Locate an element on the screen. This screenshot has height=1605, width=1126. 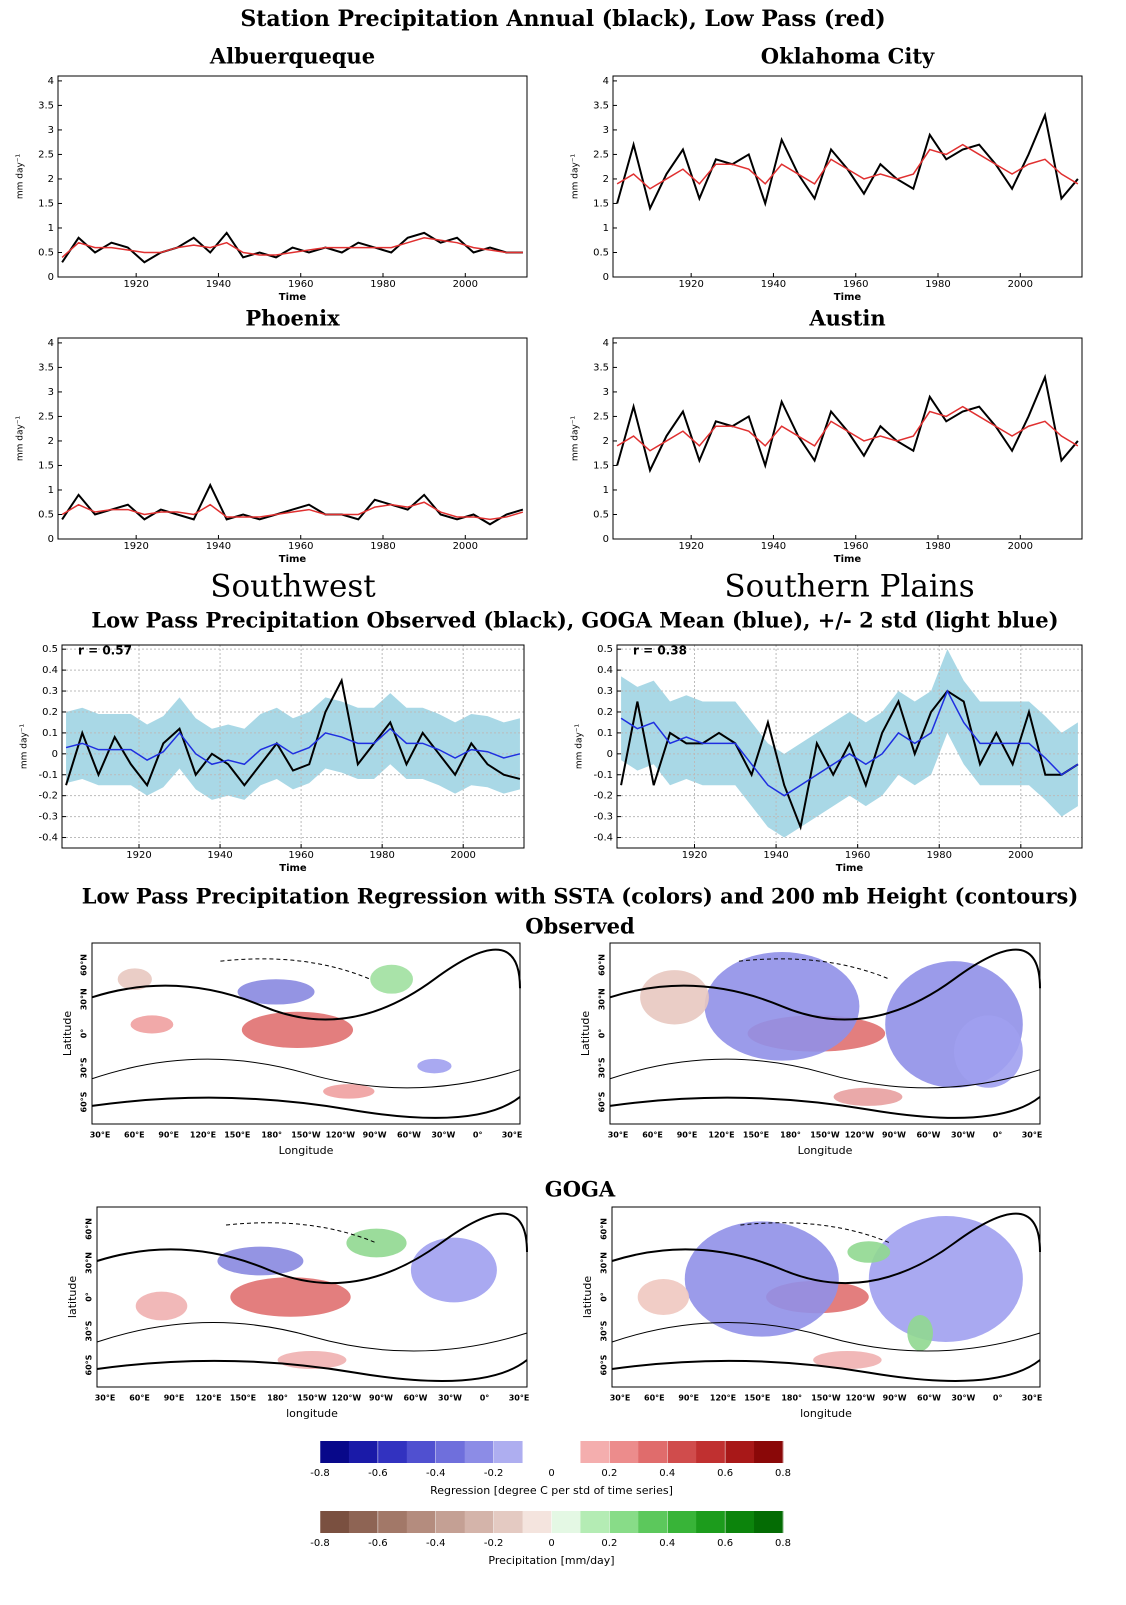
colorbar-tick-label: -0.6 is located at coordinates (378, 1543).